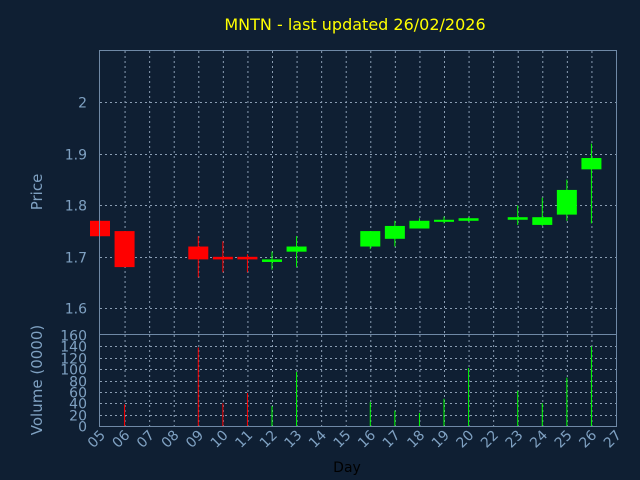 This screenshot has height=480, width=640. What do you see at coordinates (269, 440) in the screenshot?
I see `x-tick-label: 12` at bounding box center [269, 440].